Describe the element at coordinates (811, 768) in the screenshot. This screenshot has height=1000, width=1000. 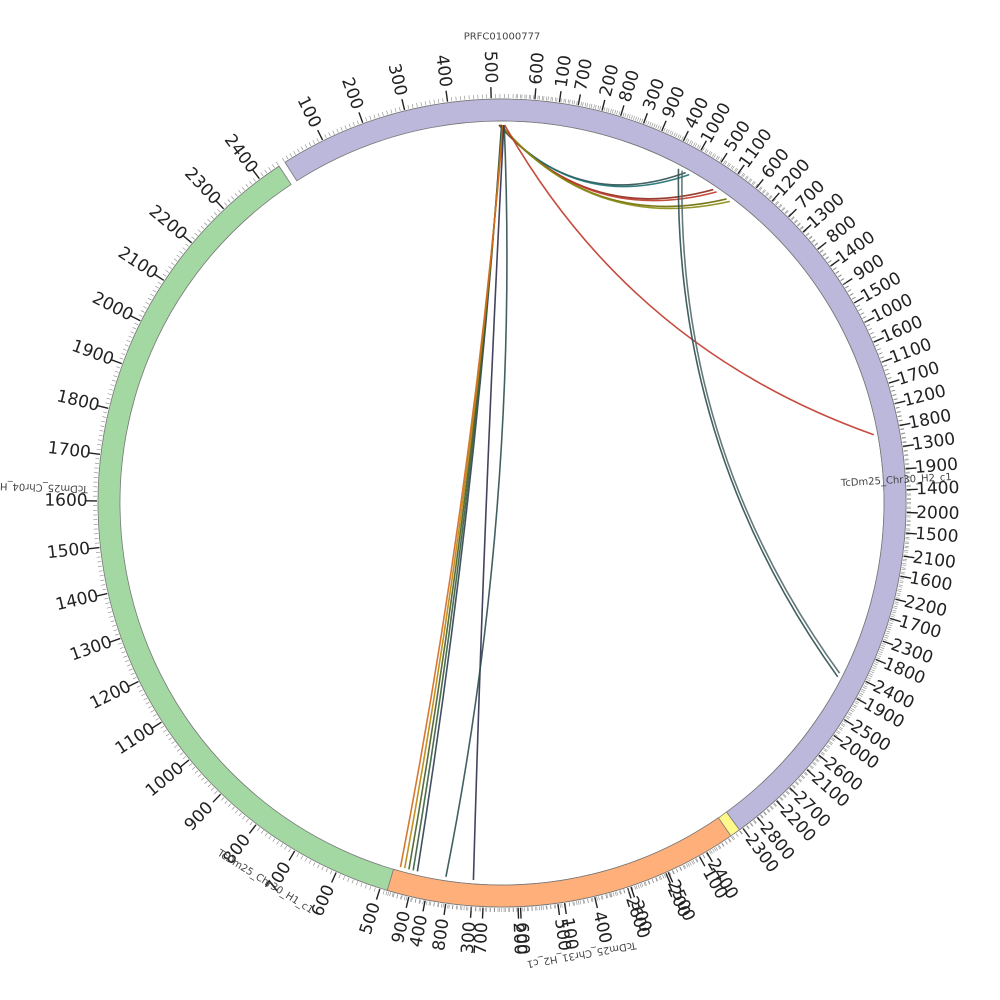
I see `tick-chr30h2-2090` at that location.